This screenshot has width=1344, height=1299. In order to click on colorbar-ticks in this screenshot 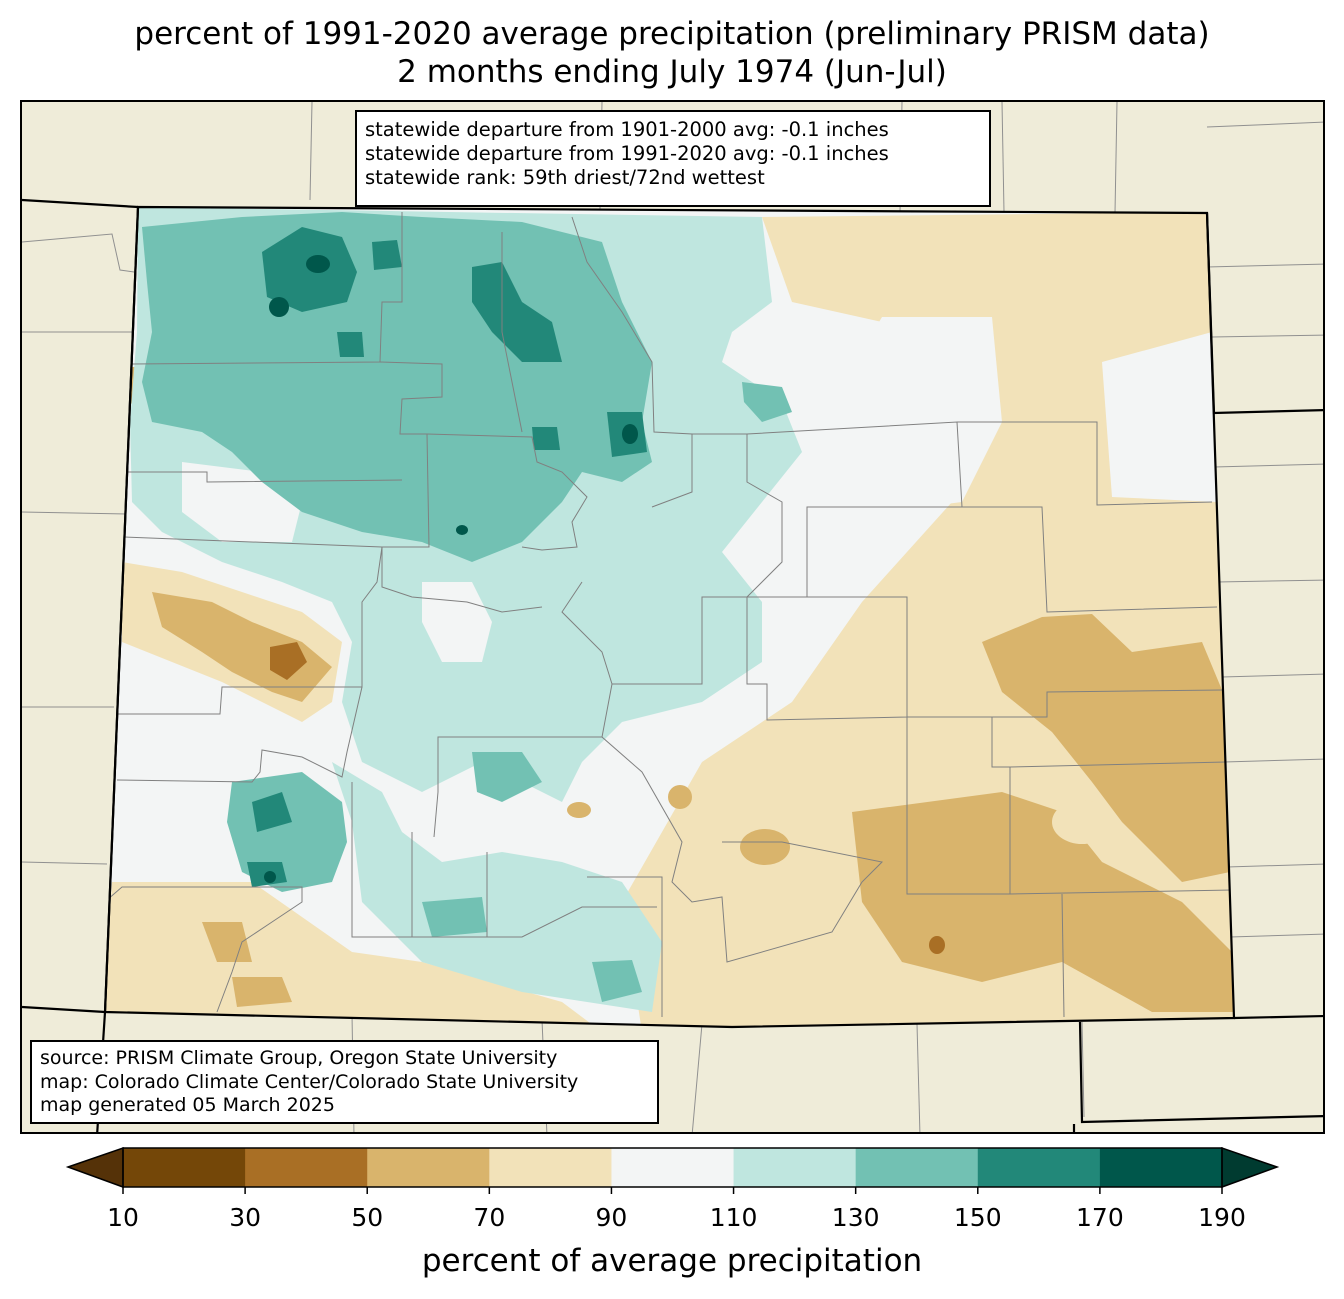, I will do `click(672, 1190)`.